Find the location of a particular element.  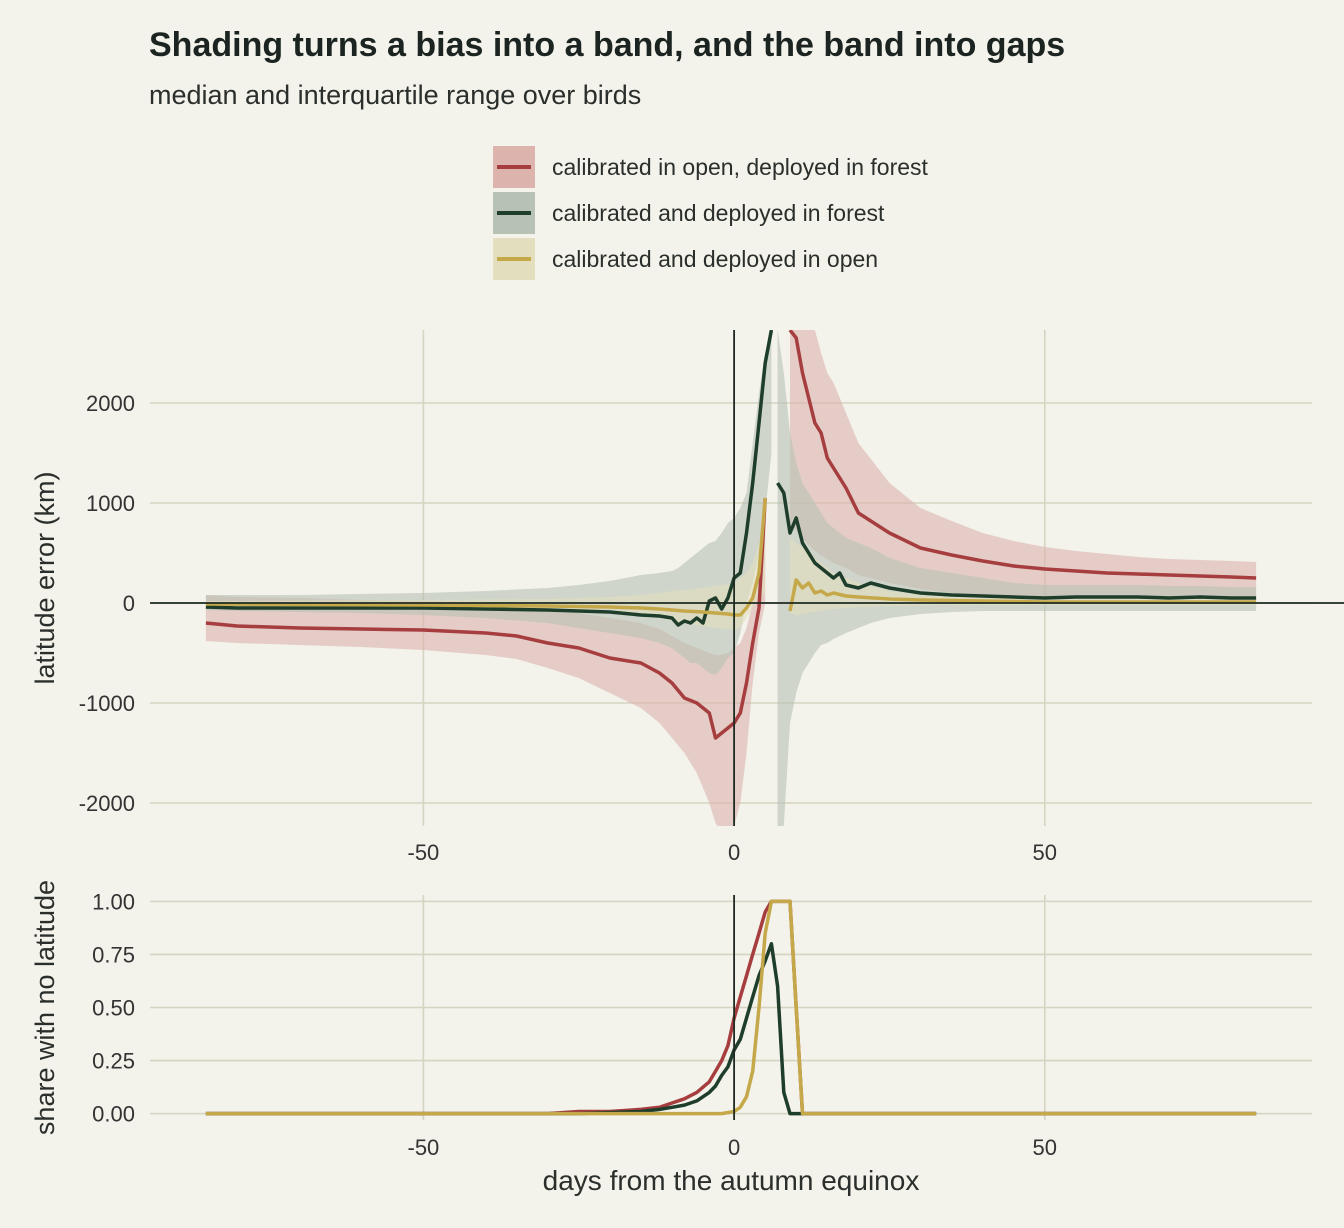

x-tick-label-bottom: 50 is located at coordinates (1045, 1147).